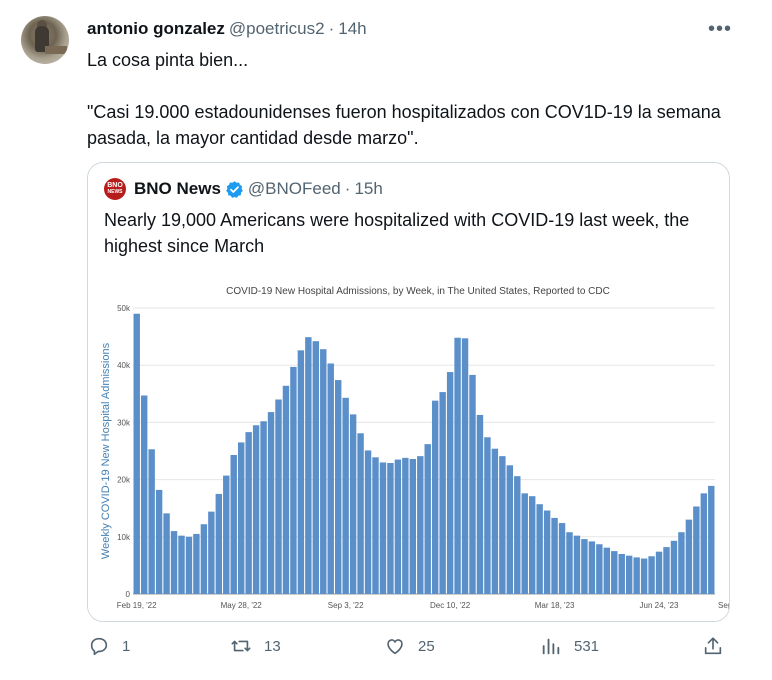  Describe the element at coordinates (106, 450) in the screenshot. I see `chart-y-axis-label: Weekly COVID-19 New Hospital Admissions` at that location.